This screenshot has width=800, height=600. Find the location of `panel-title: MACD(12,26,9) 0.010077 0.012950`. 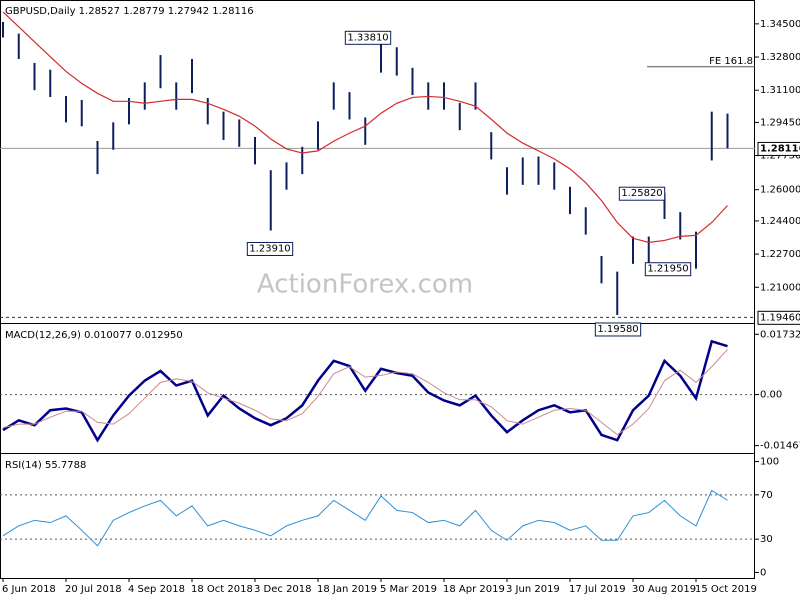

panel-title: MACD(12,26,9) 0.010077 0.012950 is located at coordinates (94, 335).